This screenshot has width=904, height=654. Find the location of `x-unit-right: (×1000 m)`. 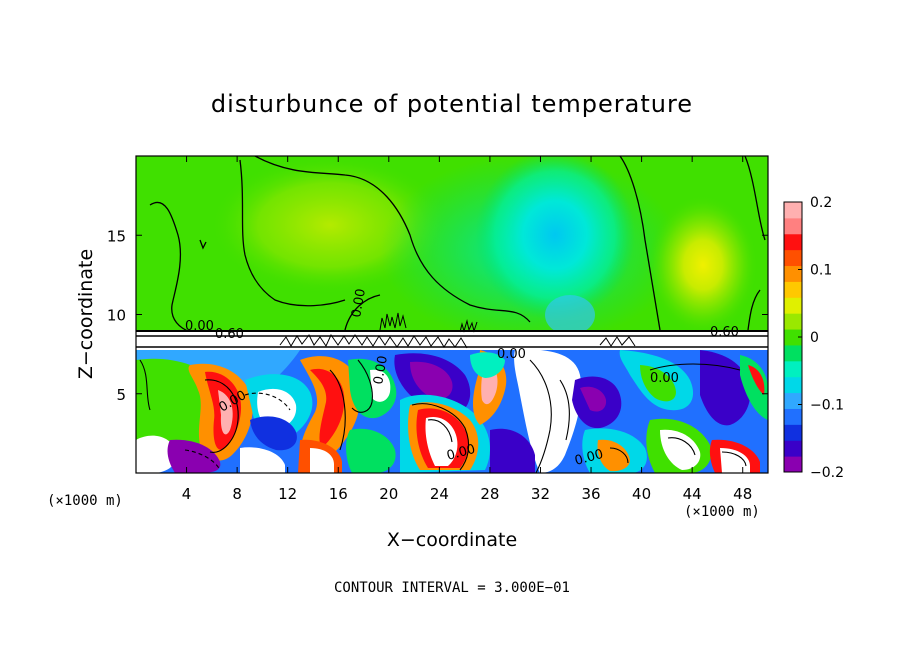

x-unit-right: (×1000 m) is located at coordinates (722, 512).